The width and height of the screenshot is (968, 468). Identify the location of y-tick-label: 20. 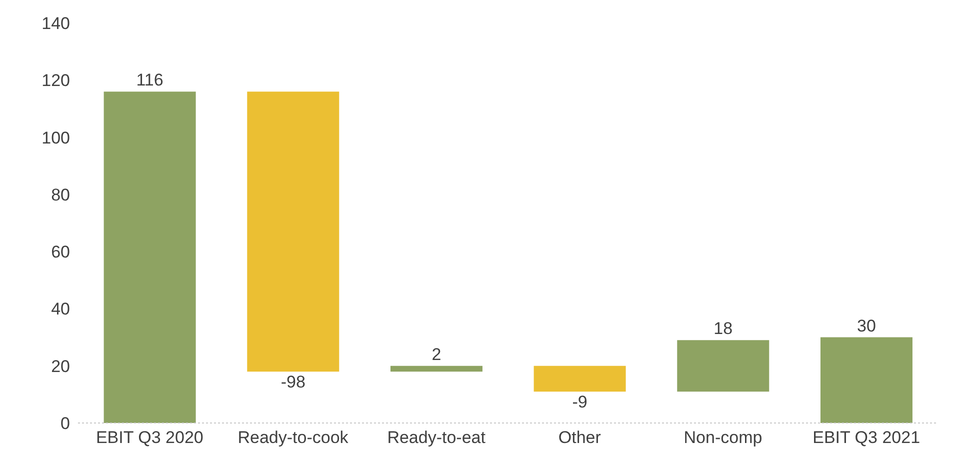
(60, 366).